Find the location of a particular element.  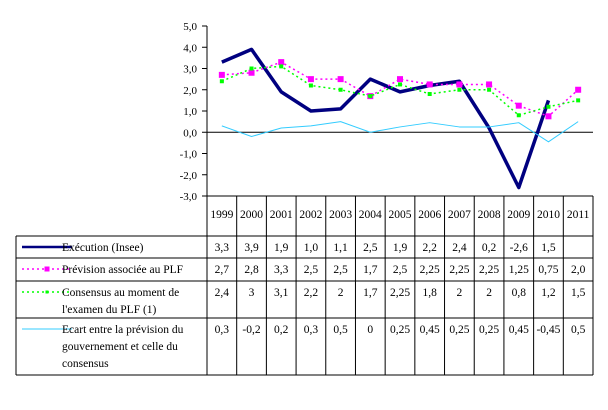

y-tick-label: -1,0 is located at coordinates (189, 155).